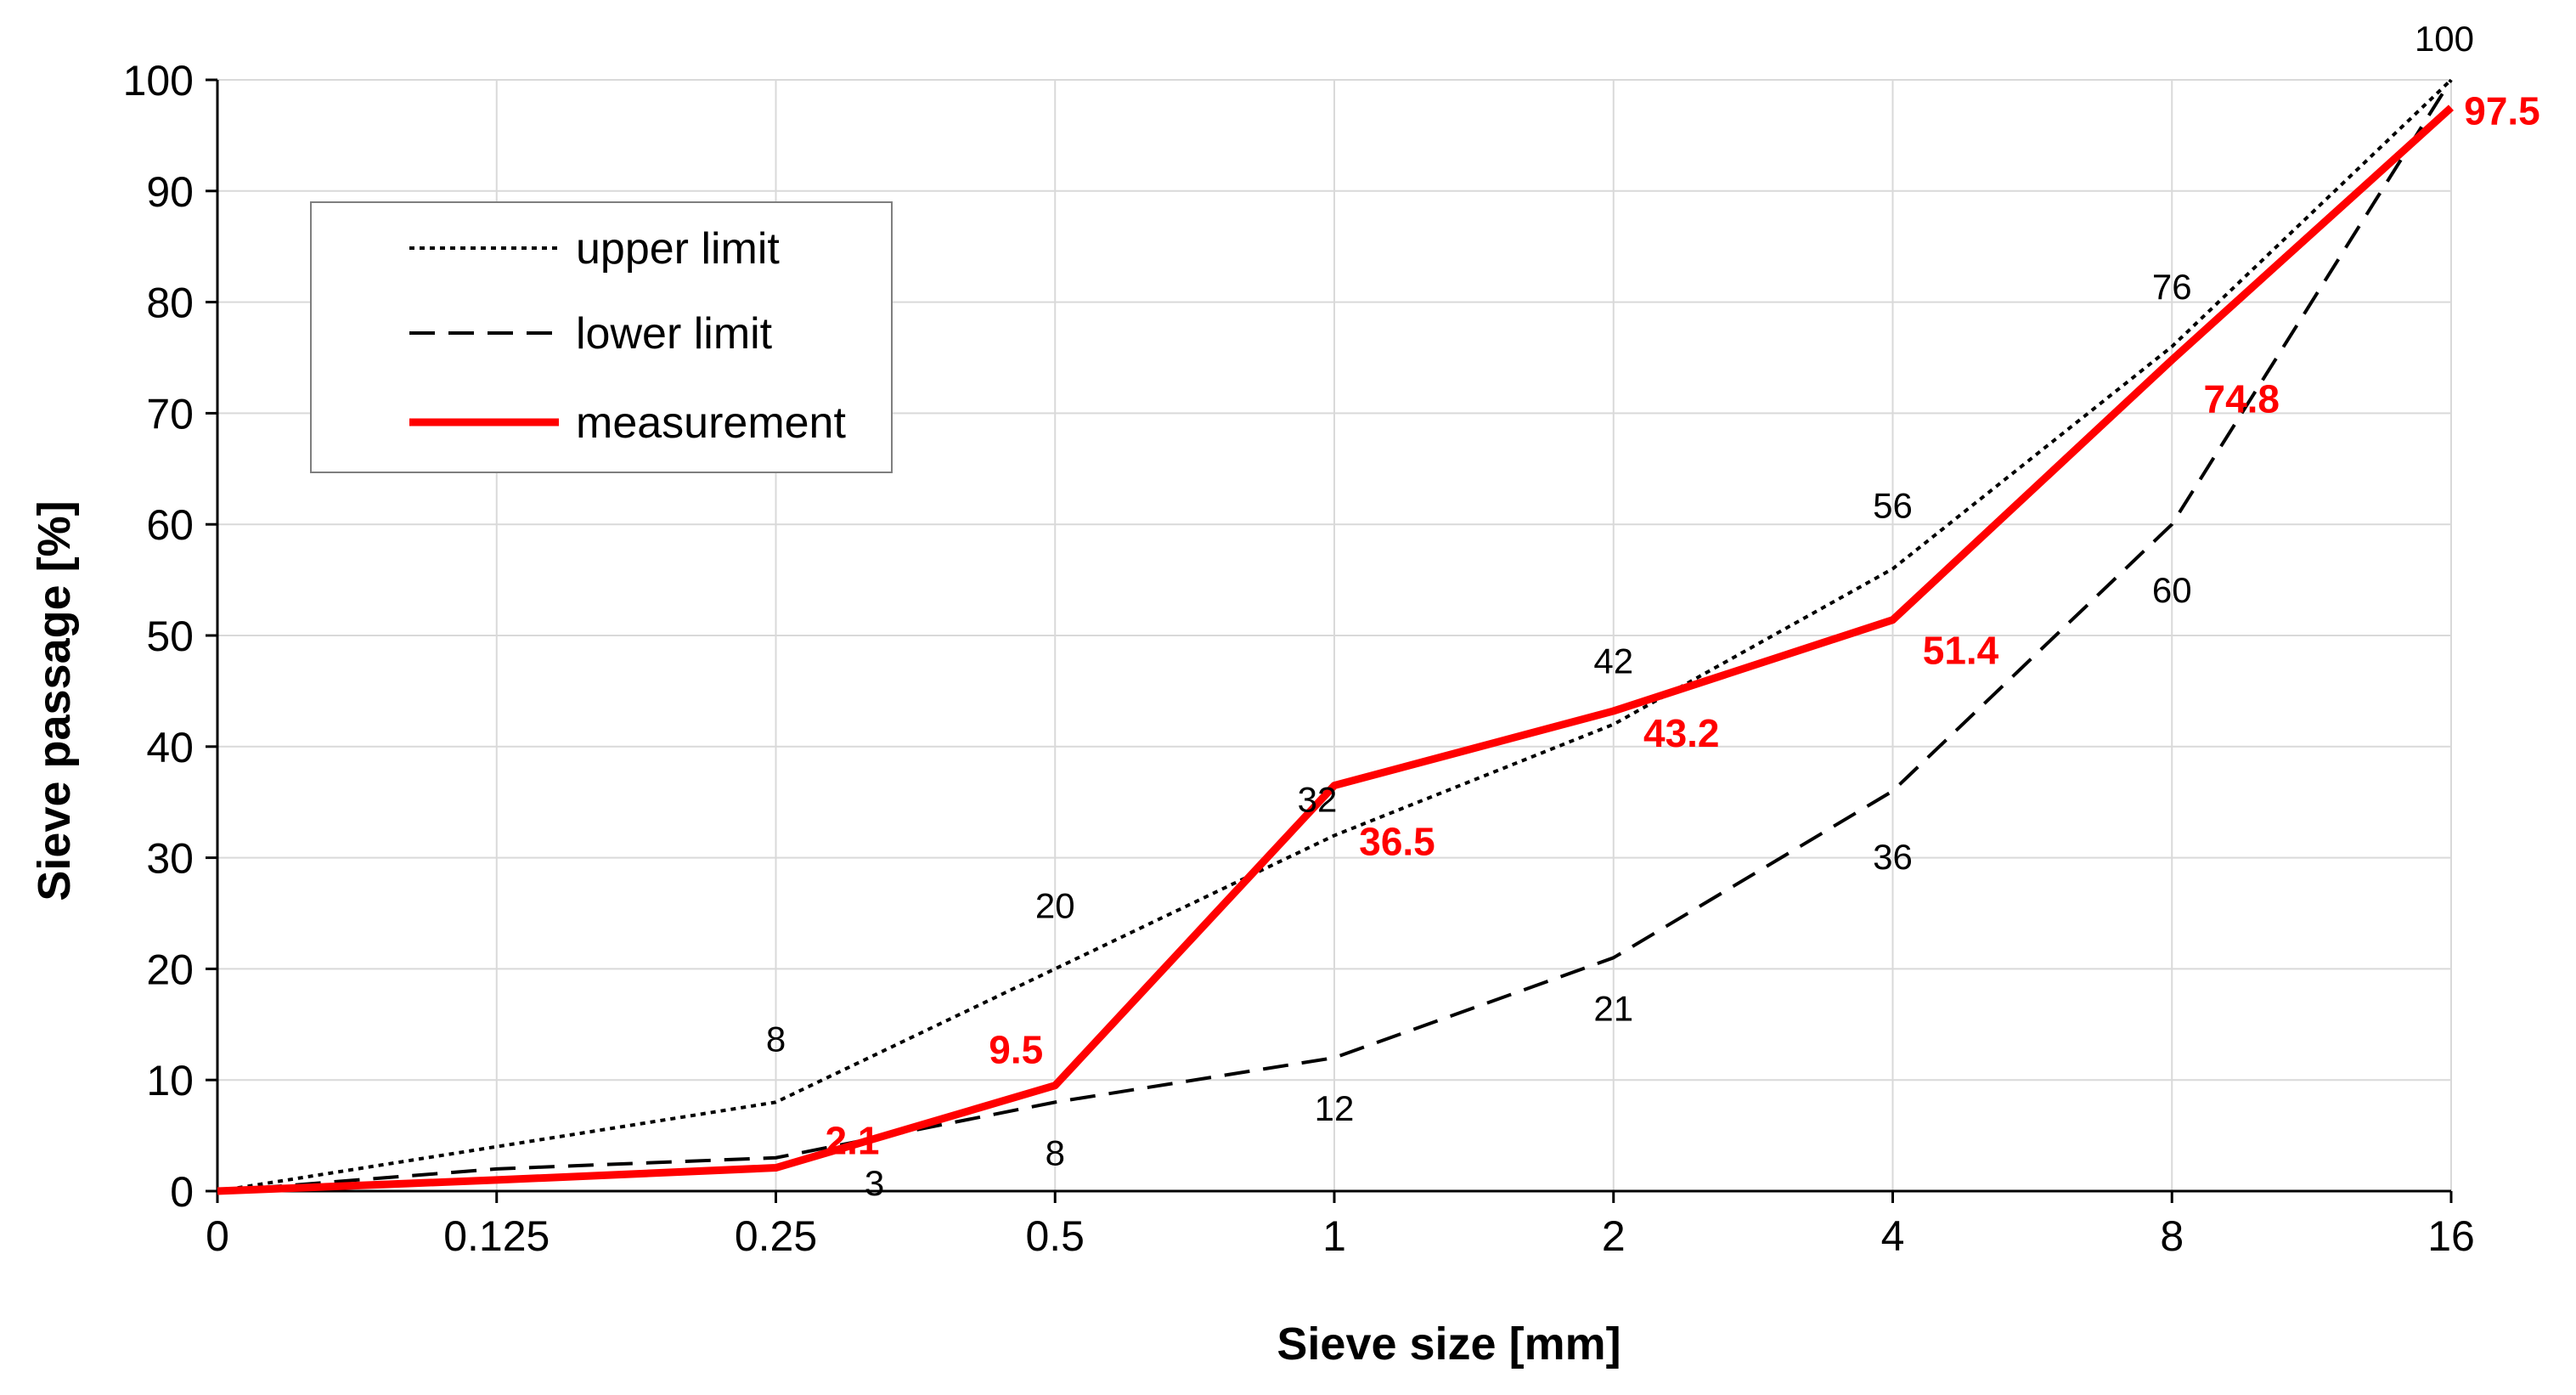  Describe the element at coordinates (1681, 733) in the screenshot. I see `measurement-data-label: 43.2` at that location.